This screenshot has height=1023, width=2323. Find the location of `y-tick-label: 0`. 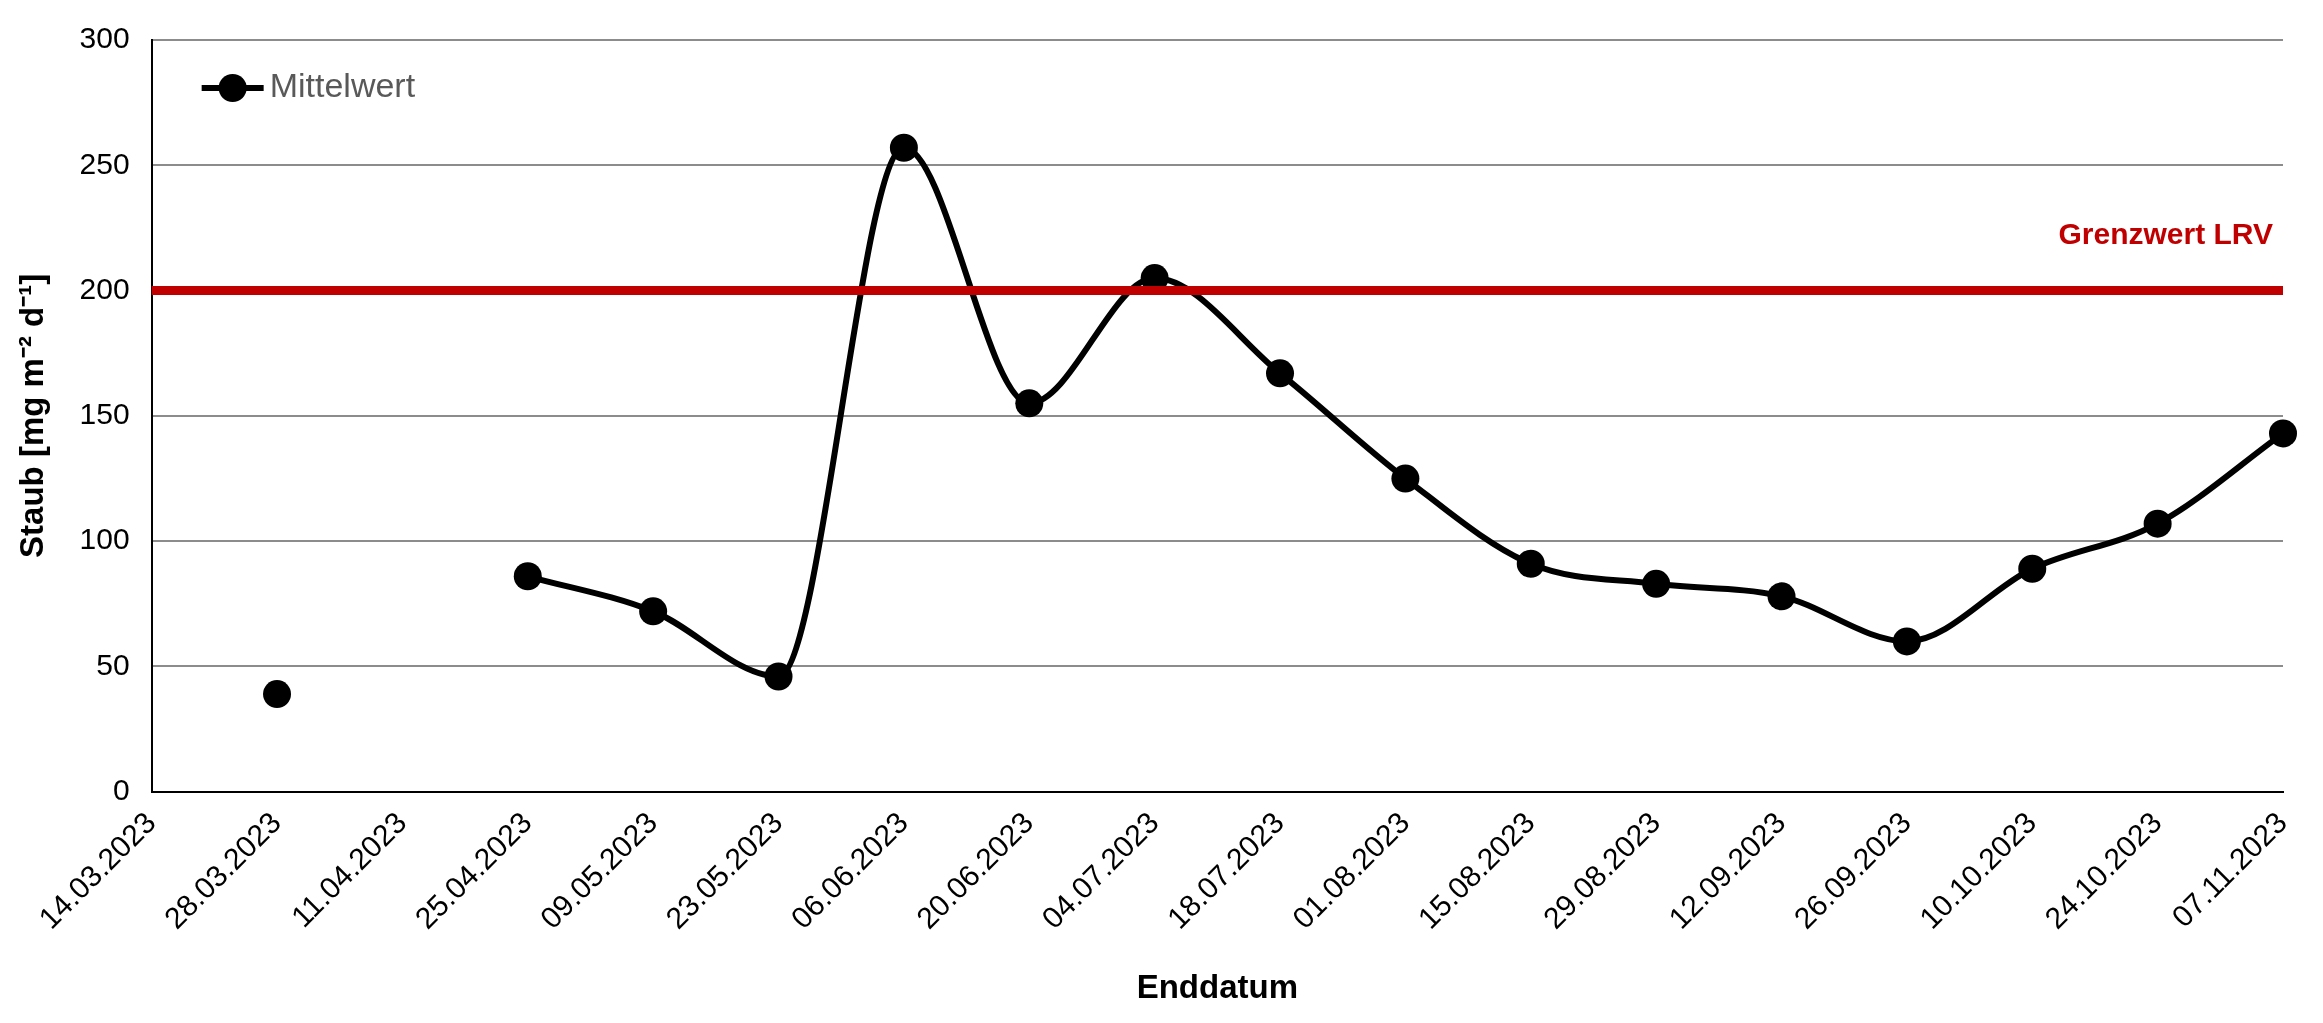

y-tick-label: 0 is located at coordinates (121, 790).